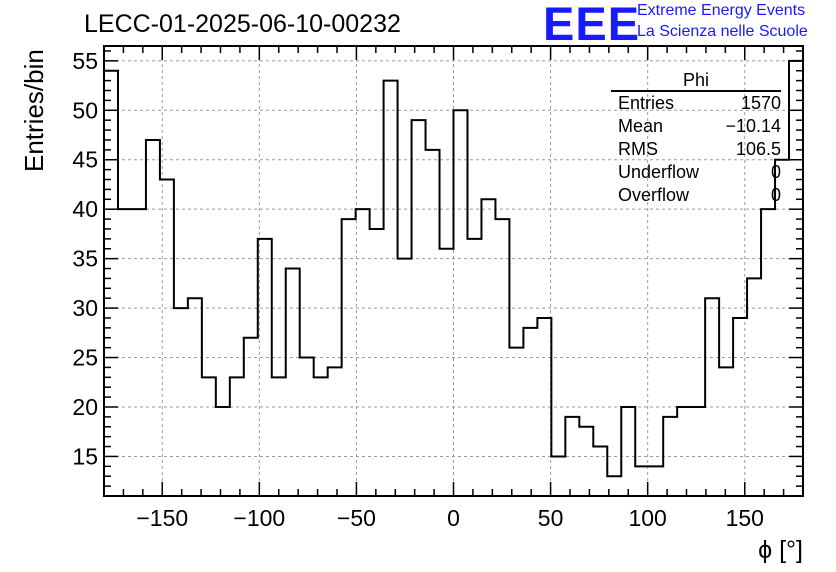 Image resolution: width=836 pixels, height=572 pixels. Describe the element at coordinates (696, 126) in the screenshot. I see `stats-row-mean: Mean −10.14` at that location.